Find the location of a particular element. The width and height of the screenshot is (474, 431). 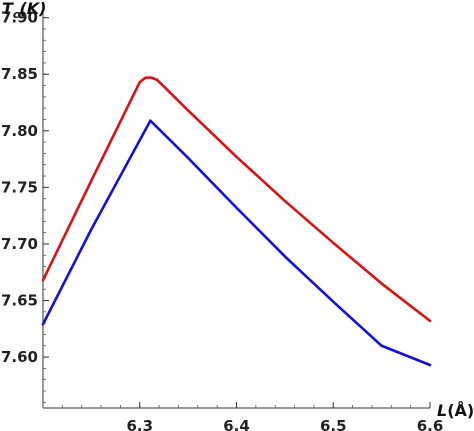

y-axis-title: Tc(K) is located at coordinates (24, 10).